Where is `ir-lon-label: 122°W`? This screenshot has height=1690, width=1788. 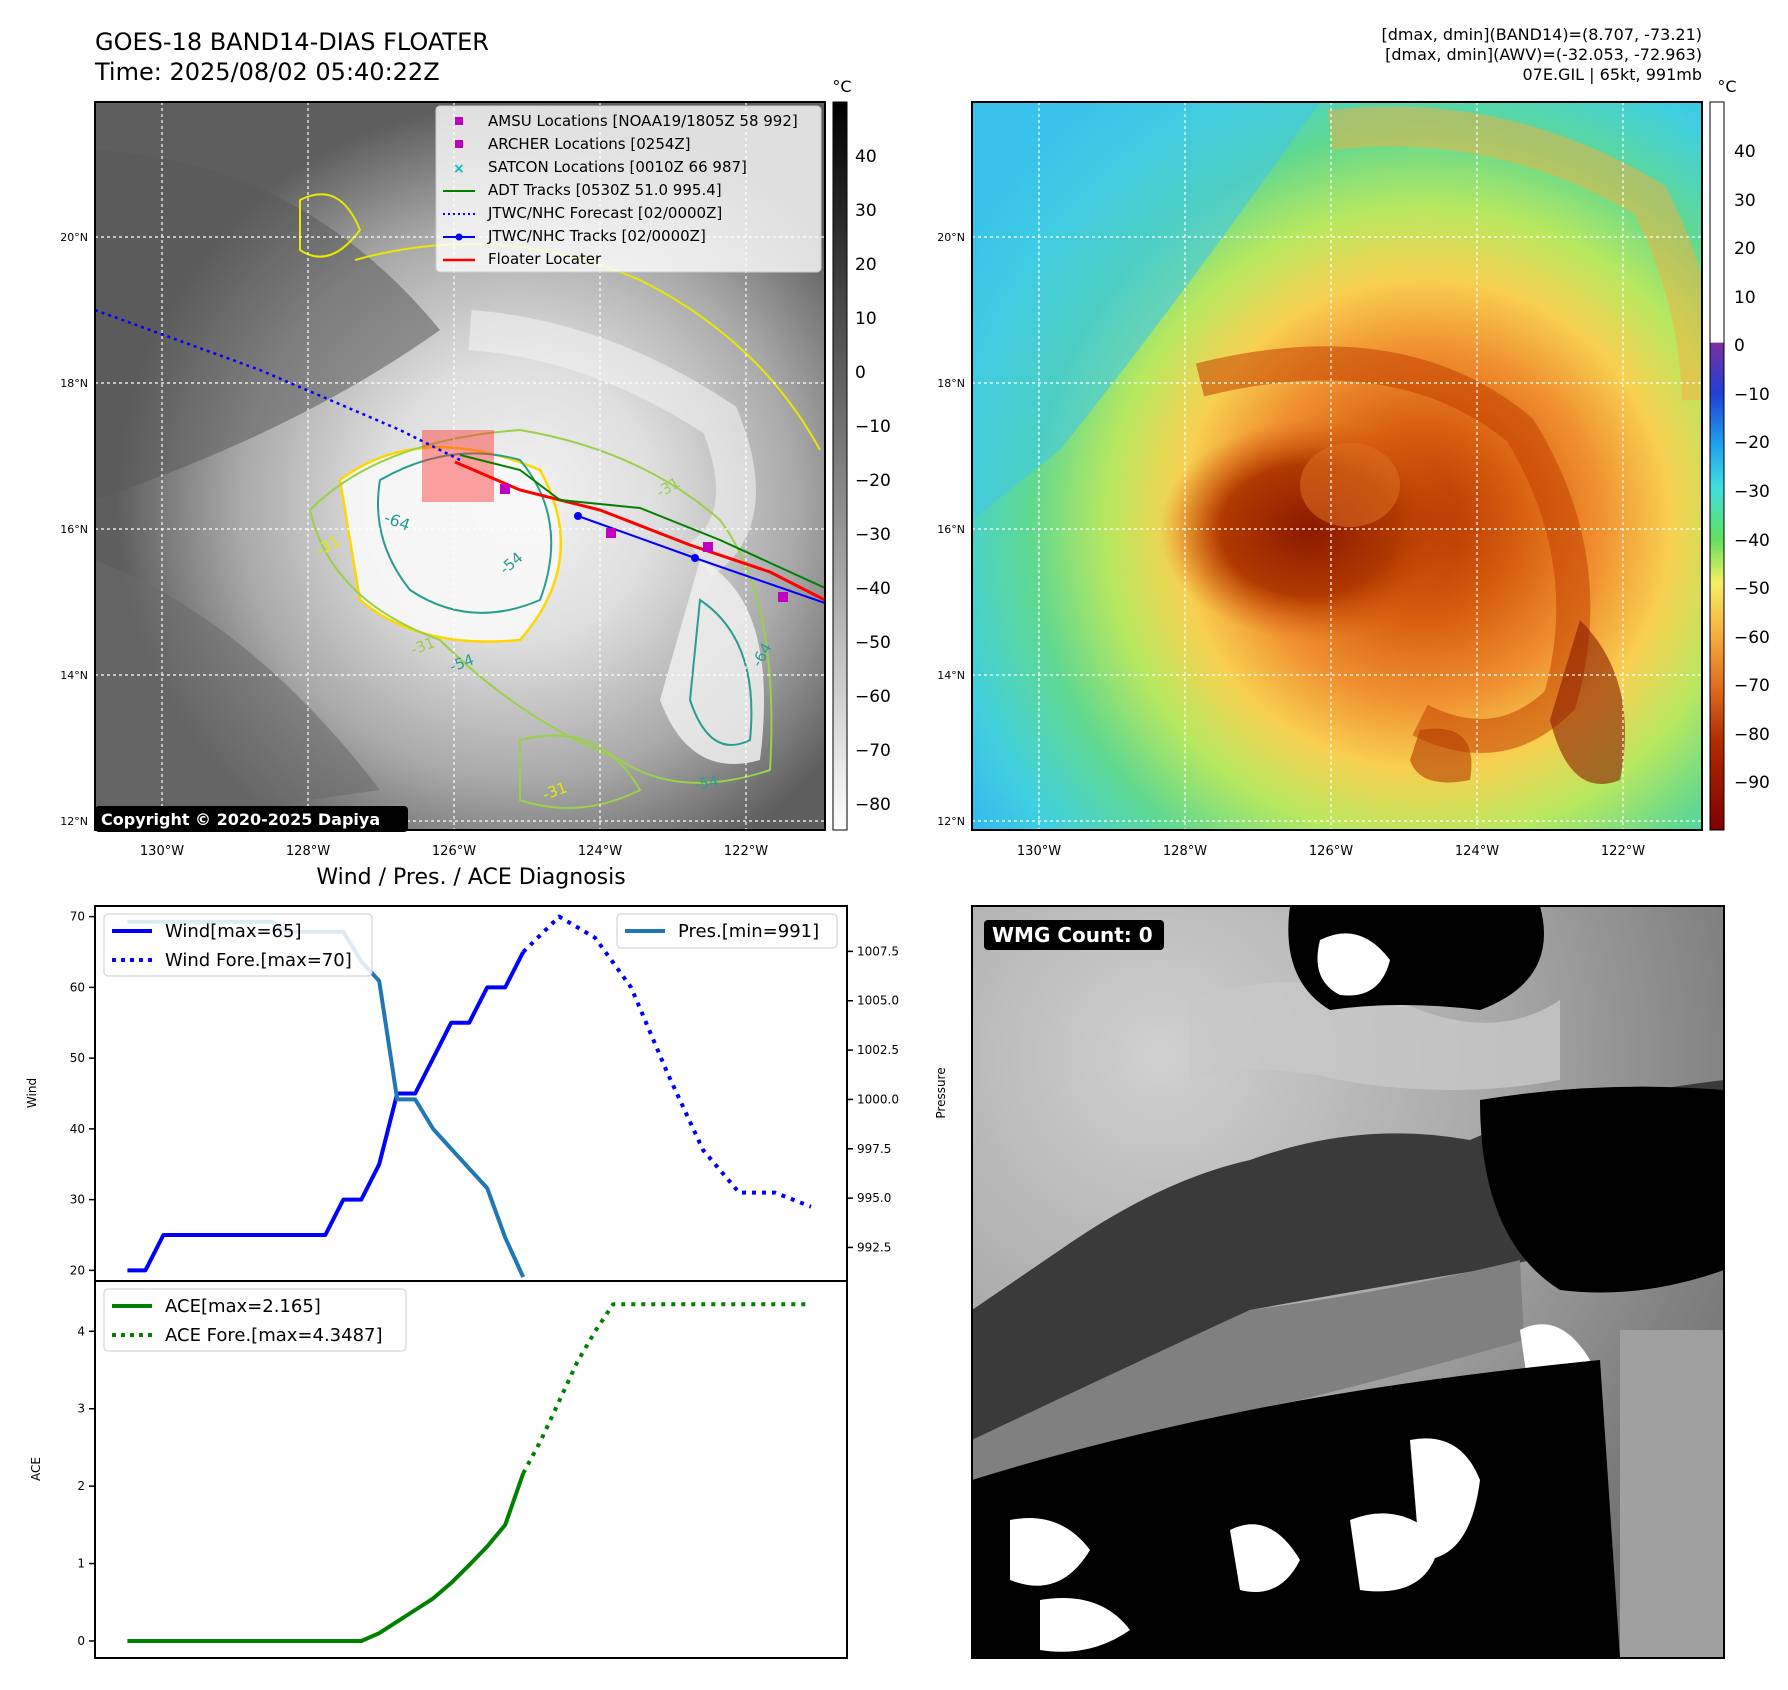 ir-lon-label: 122°W is located at coordinates (746, 851).